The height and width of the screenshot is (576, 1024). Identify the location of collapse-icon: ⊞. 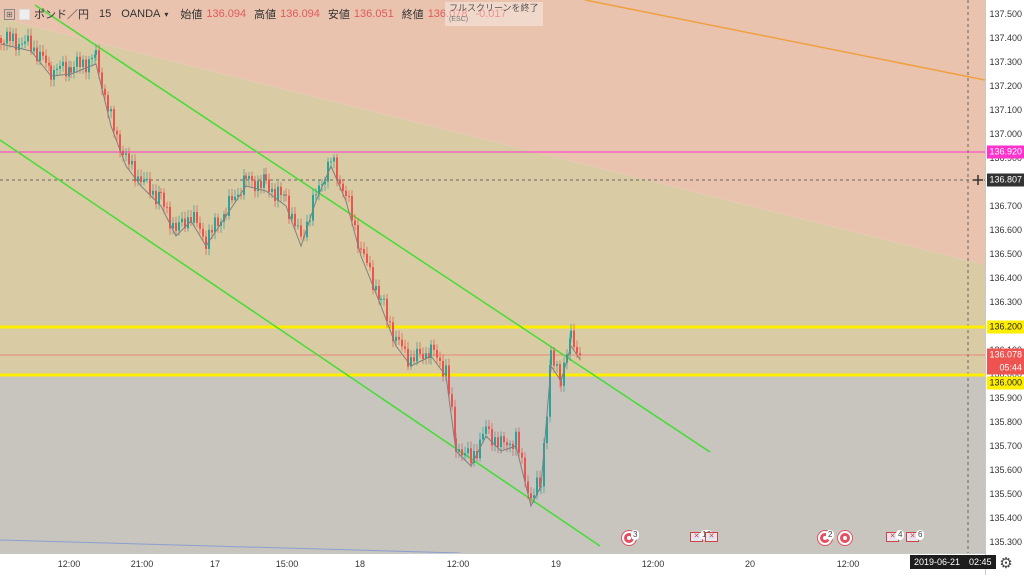
(9, 14).